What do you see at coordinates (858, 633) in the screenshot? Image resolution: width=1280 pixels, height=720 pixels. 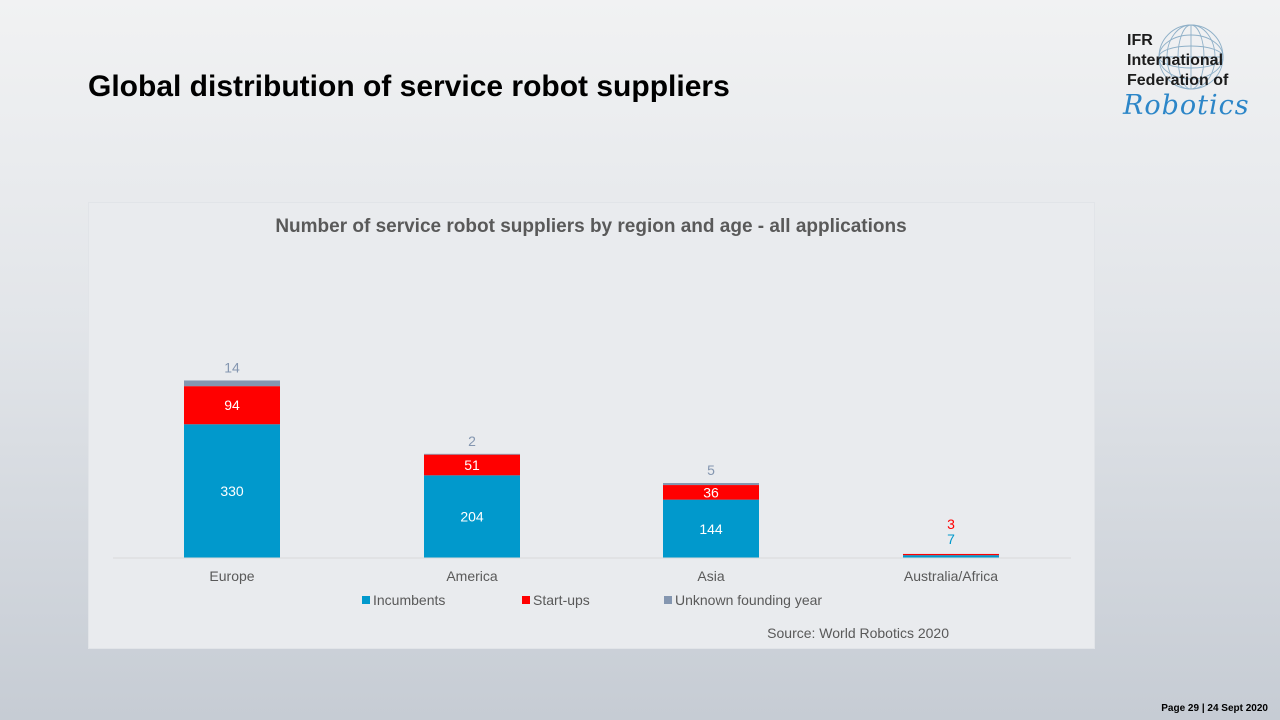 I see `chart-source: Source: World Robotics 2020` at bounding box center [858, 633].